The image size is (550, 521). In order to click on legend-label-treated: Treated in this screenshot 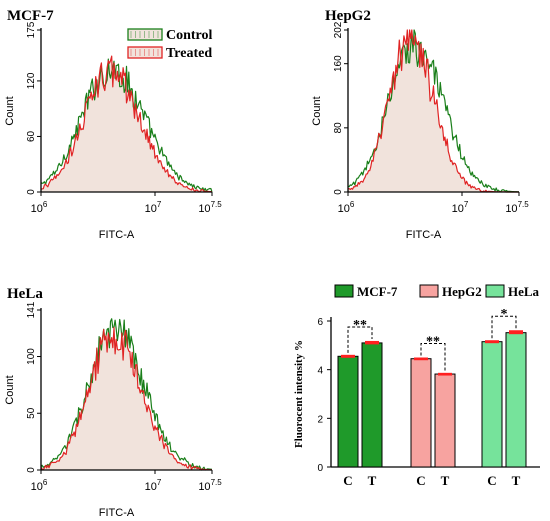, I will do `click(189, 53)`.